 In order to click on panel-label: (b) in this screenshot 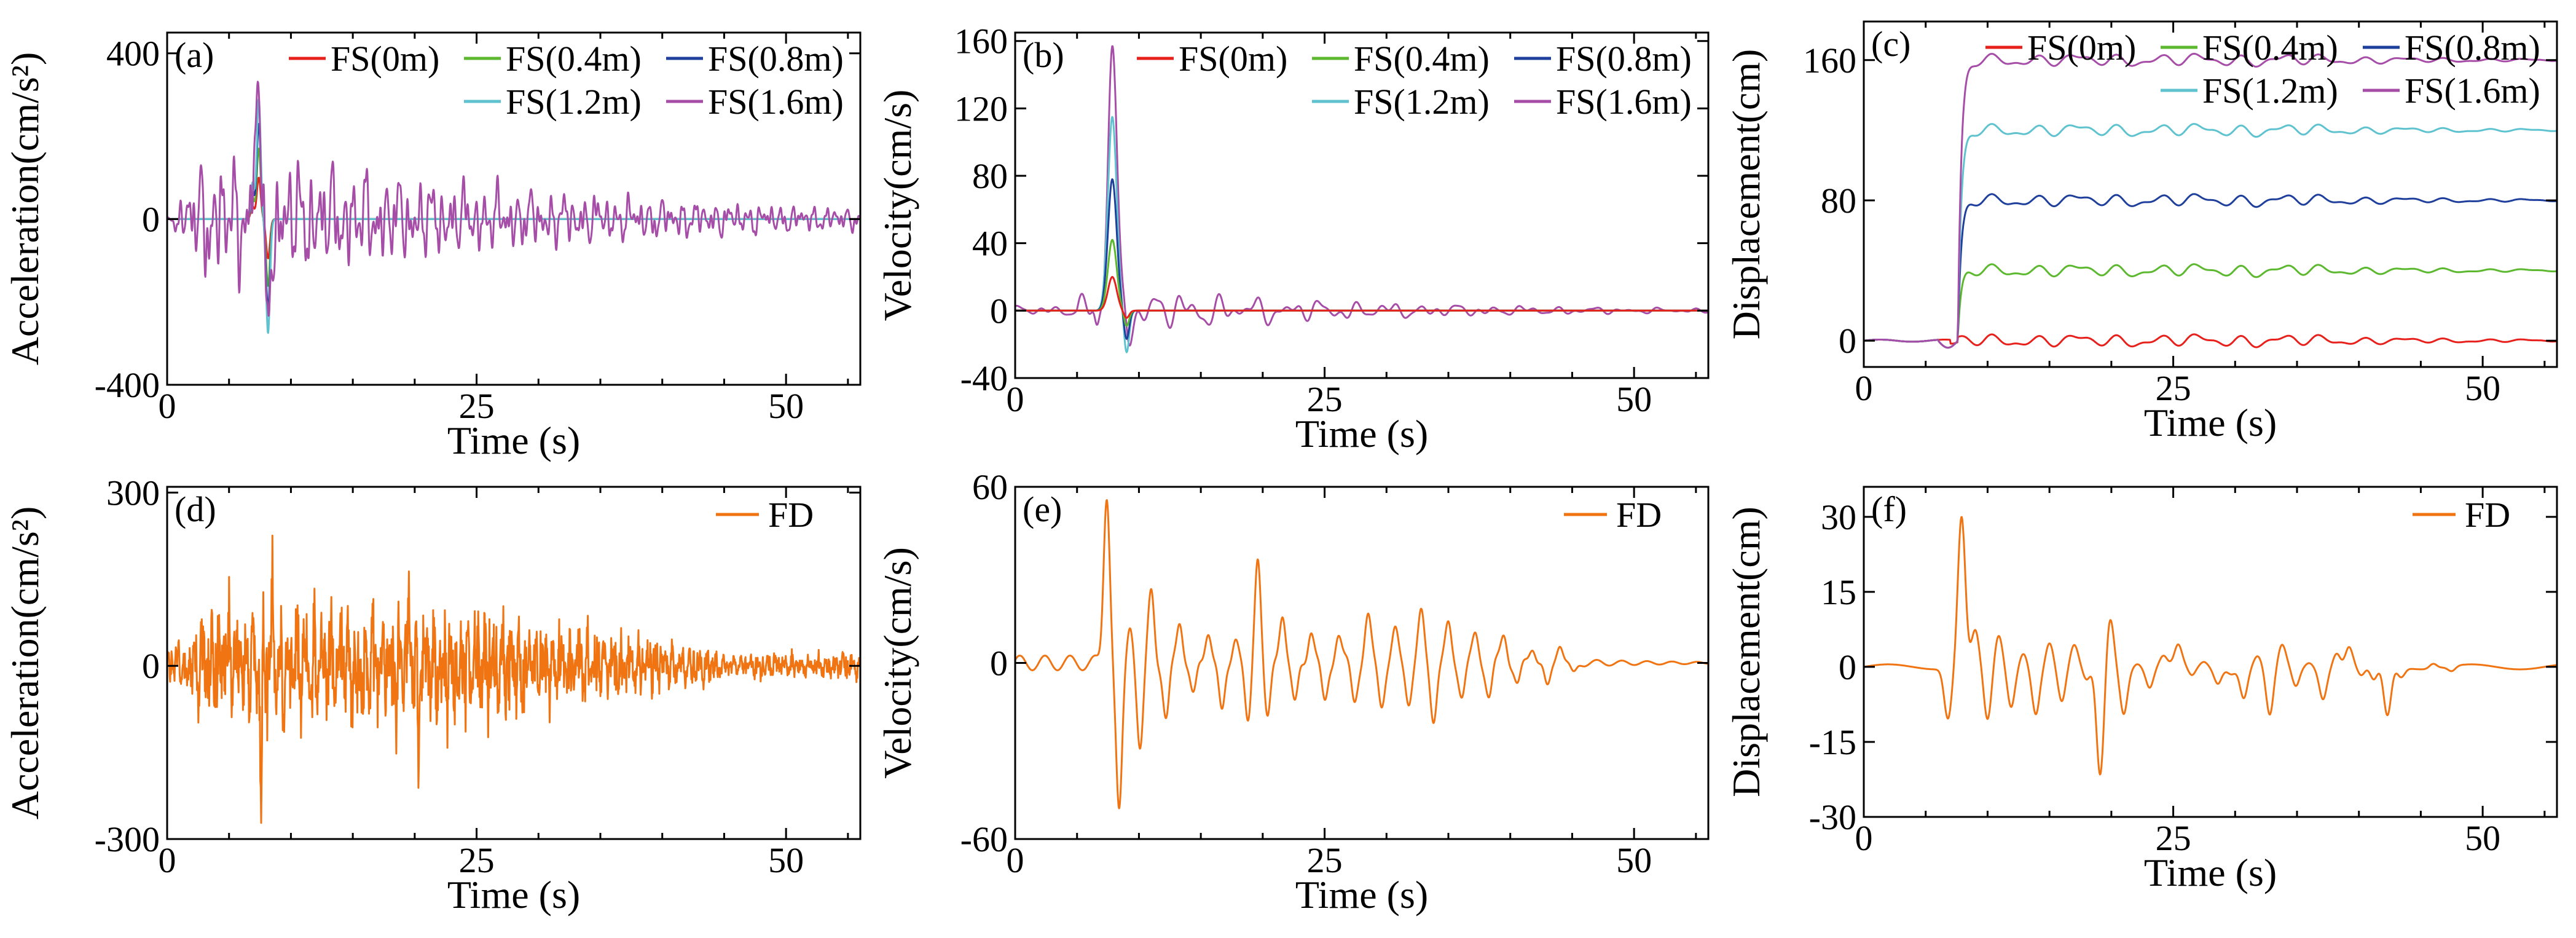, I will do `click(1043, 55)`.